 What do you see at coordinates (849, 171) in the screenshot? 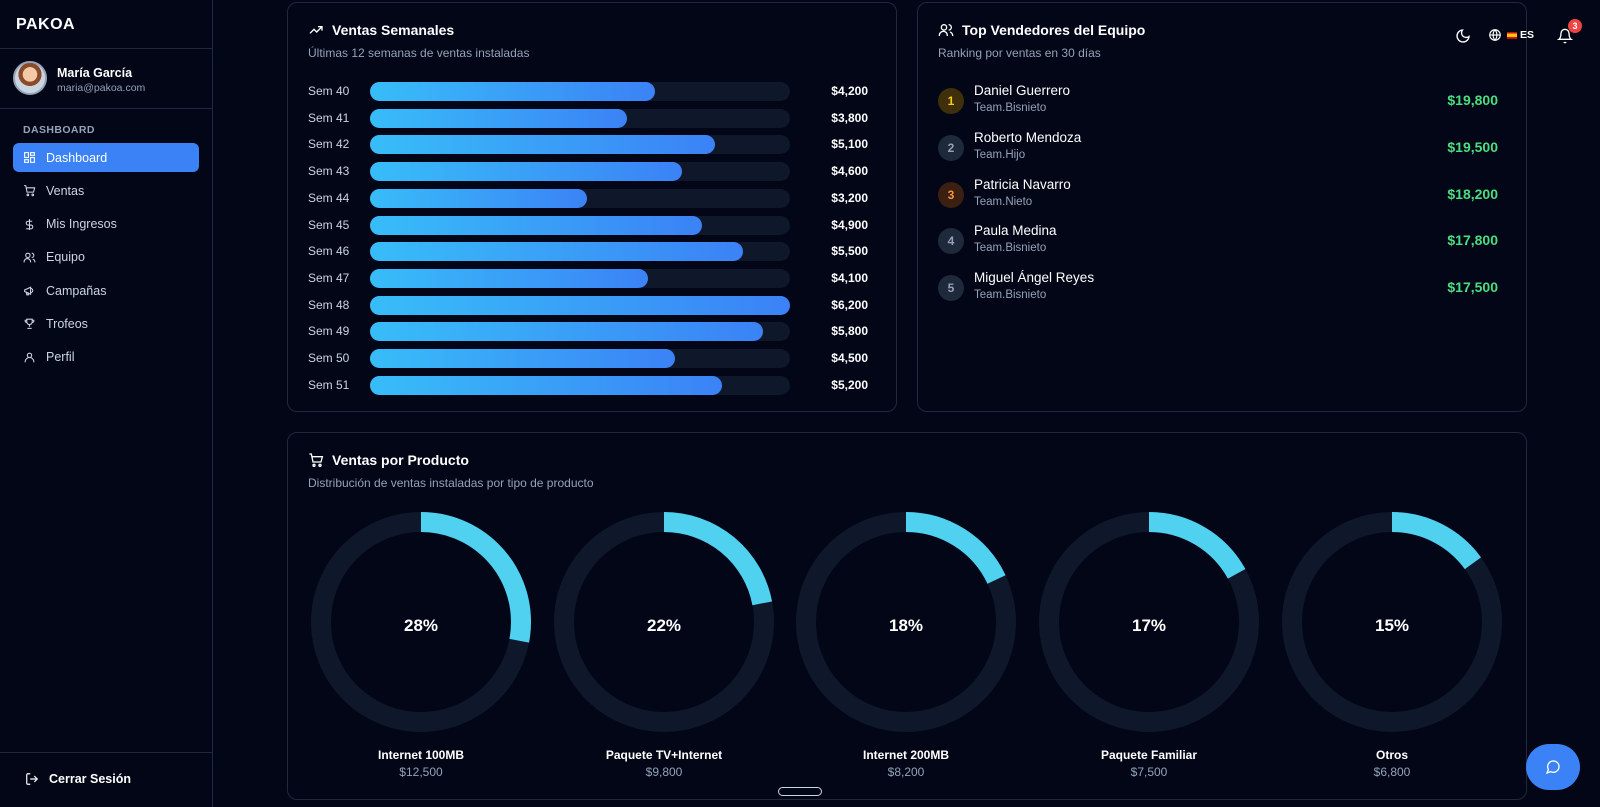
I see `bar-value: $4,600` at bounding box center [849, 171].